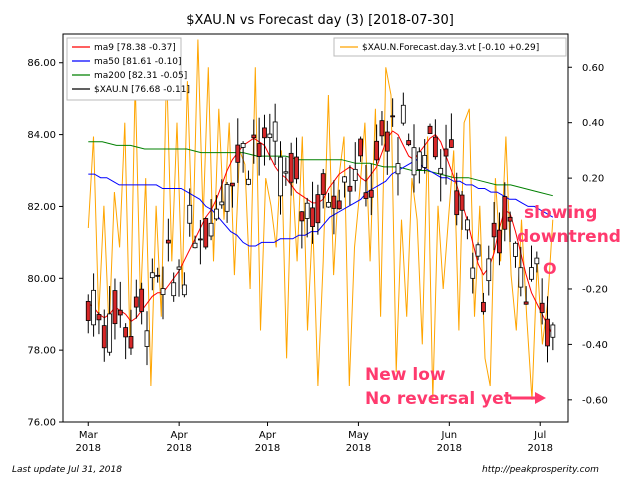 The height and width of the screenshot is (480, 640). I want to click on footer-source-url: http://peakprosperity.com, so click(540, 470).